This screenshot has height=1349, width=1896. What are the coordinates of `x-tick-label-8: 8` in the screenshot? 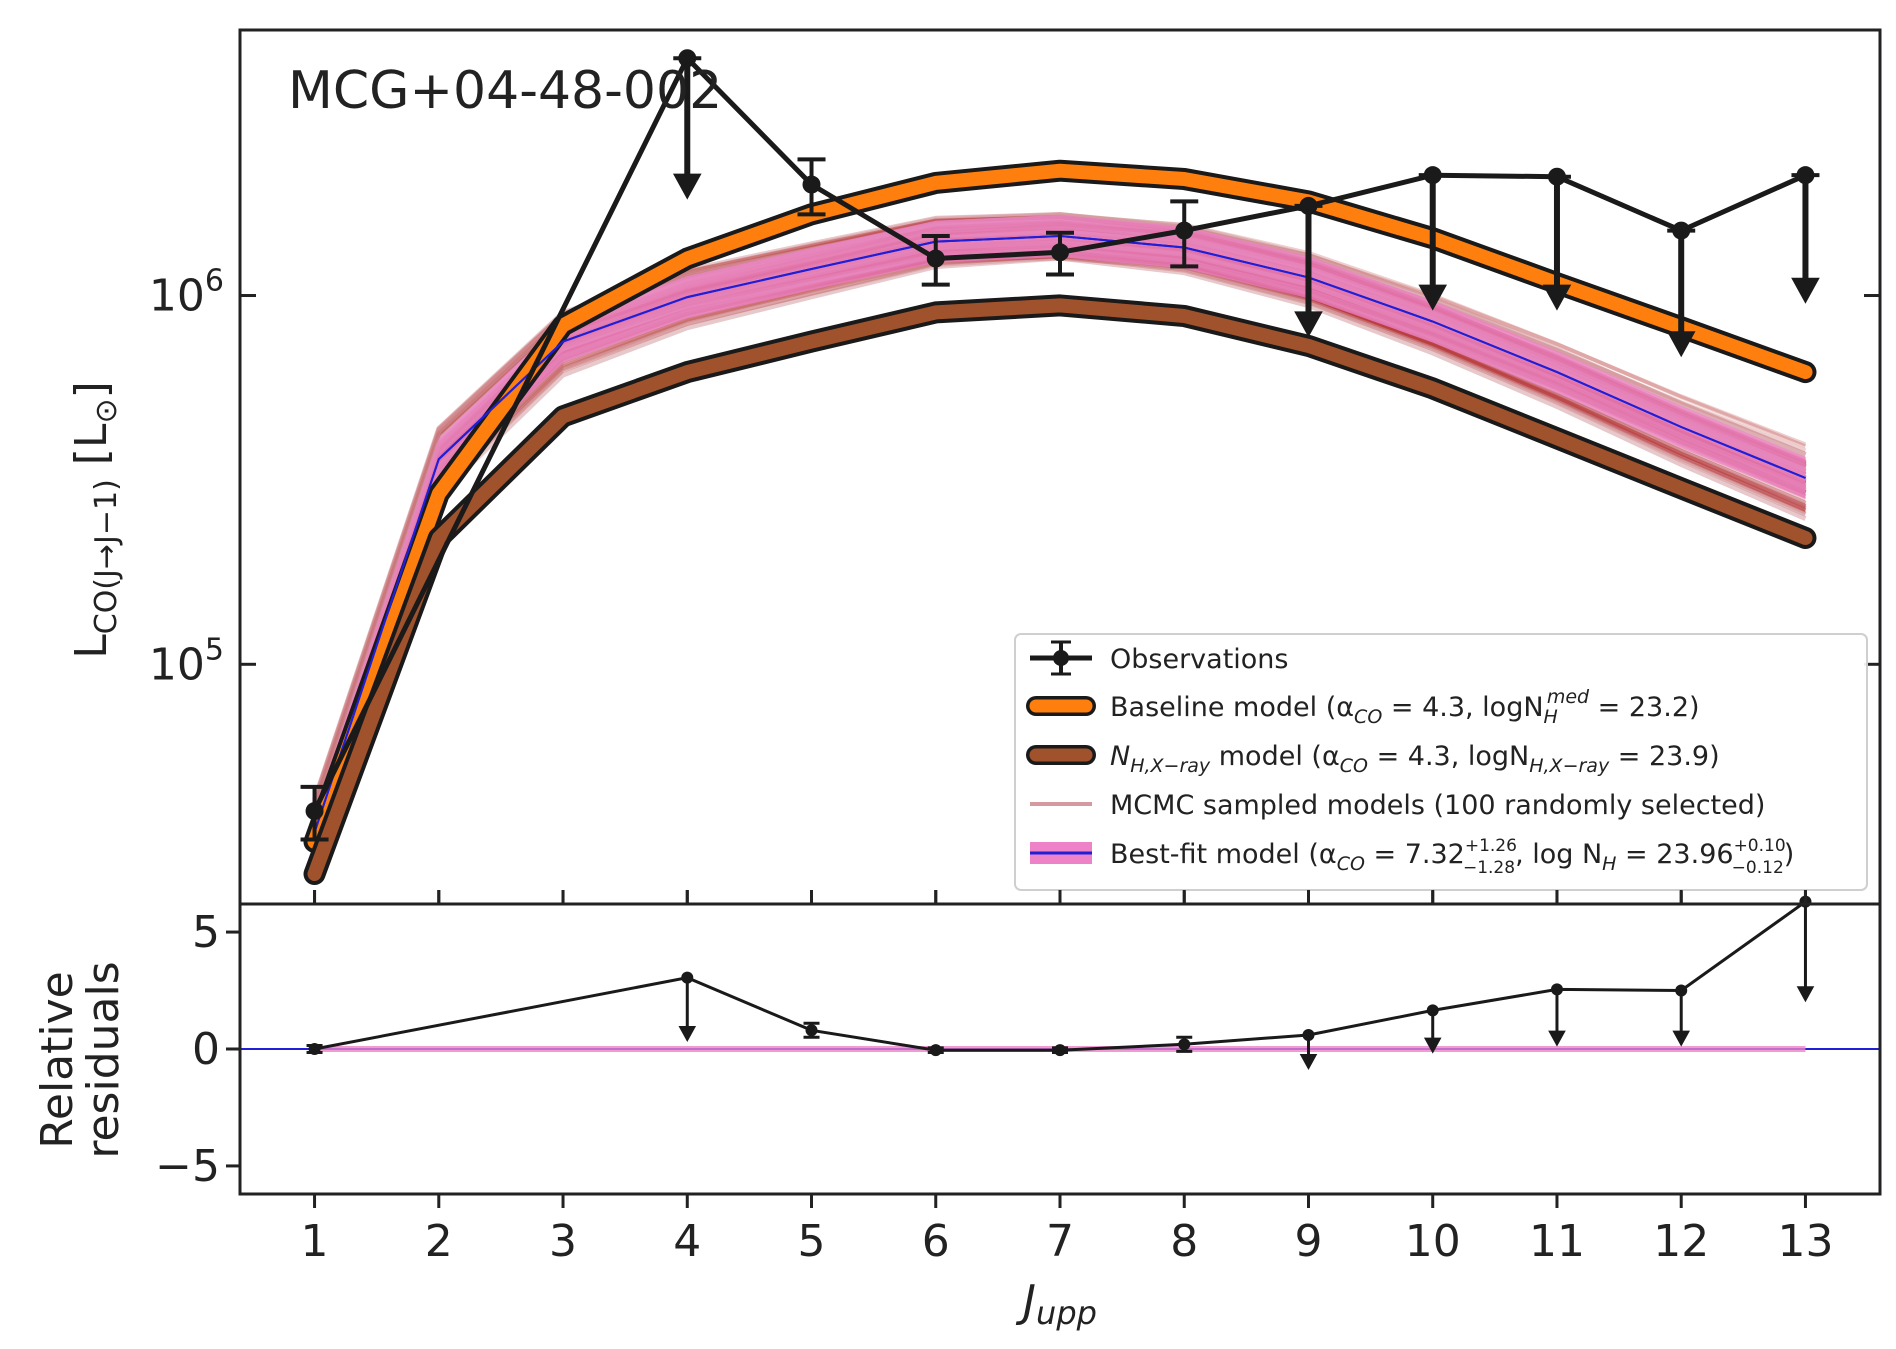 It's located at (1184, 1241).